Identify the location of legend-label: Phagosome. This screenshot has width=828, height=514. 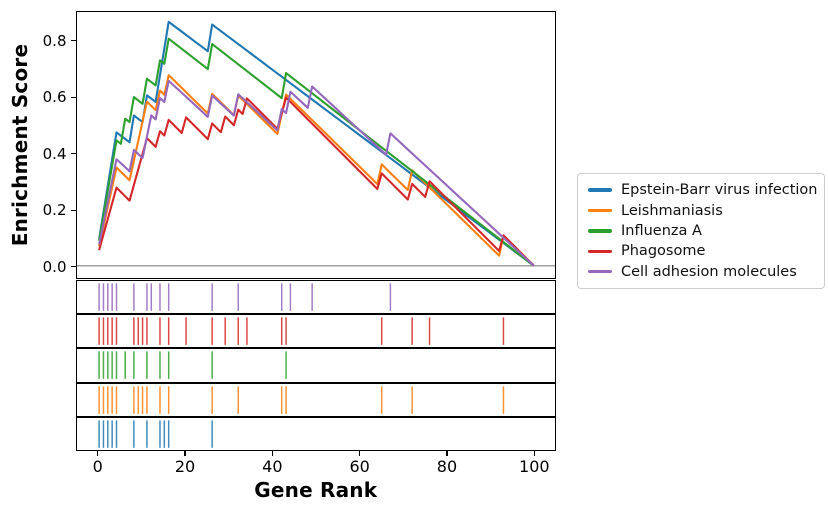
(663, 251).